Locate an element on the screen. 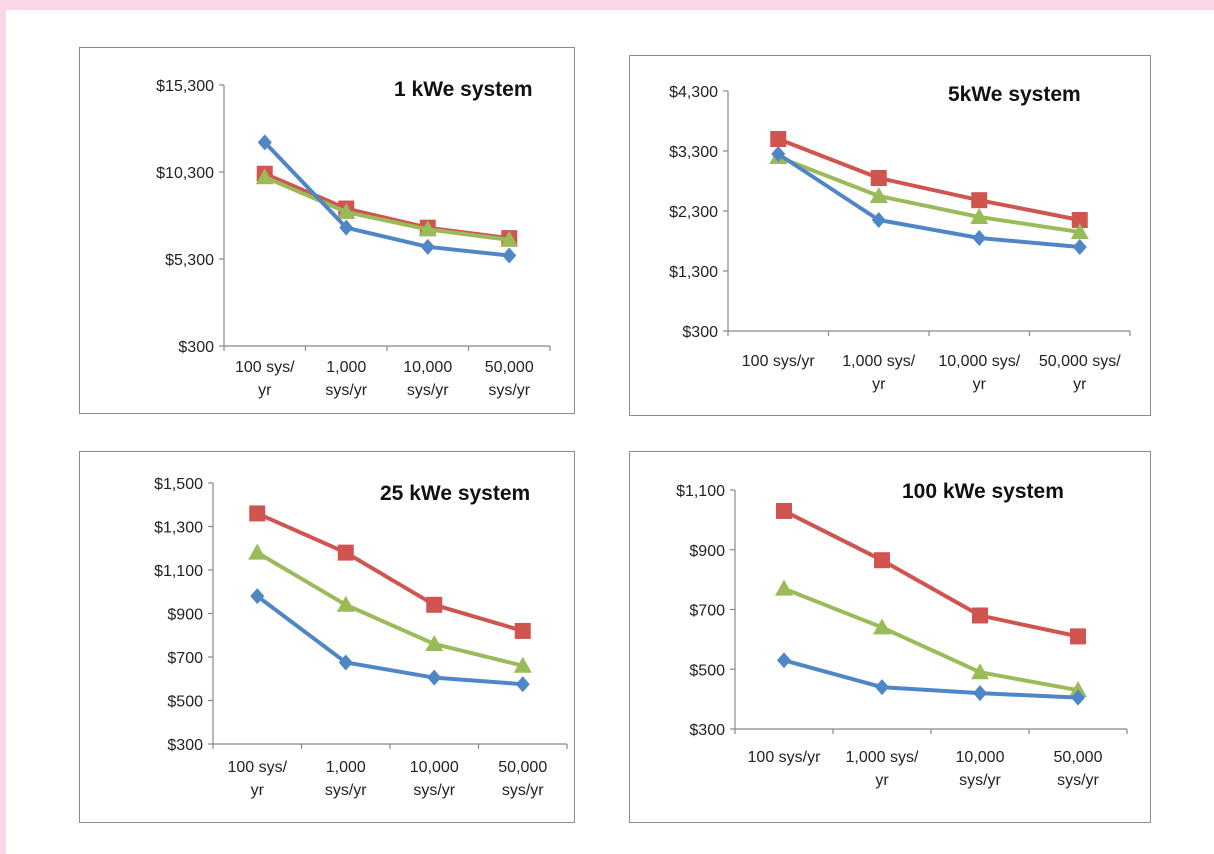  y-tick-label: $700 is located at coordinates (707, 611).